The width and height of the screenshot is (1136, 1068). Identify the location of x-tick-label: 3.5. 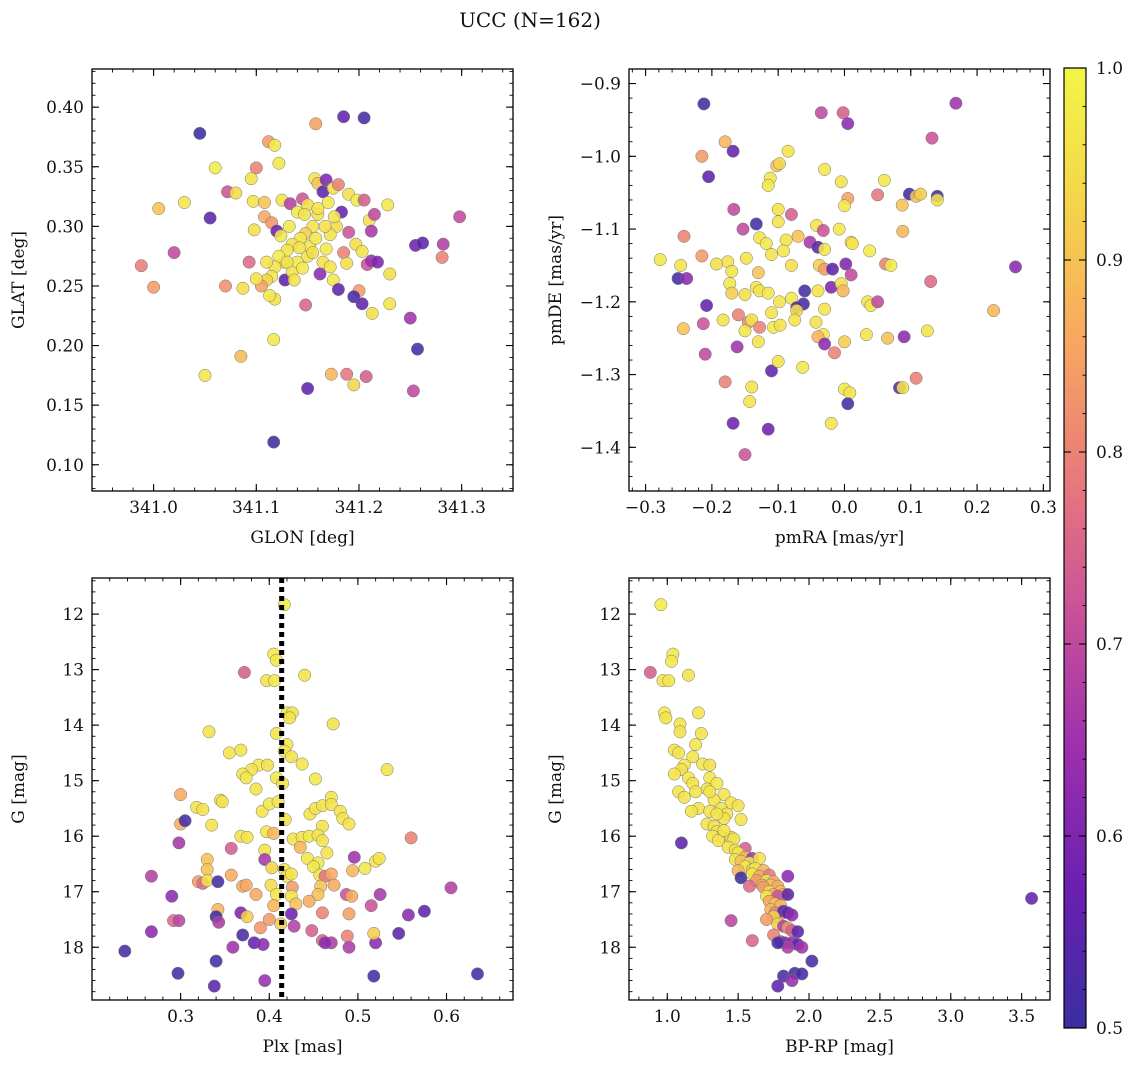
(1021, 1017).